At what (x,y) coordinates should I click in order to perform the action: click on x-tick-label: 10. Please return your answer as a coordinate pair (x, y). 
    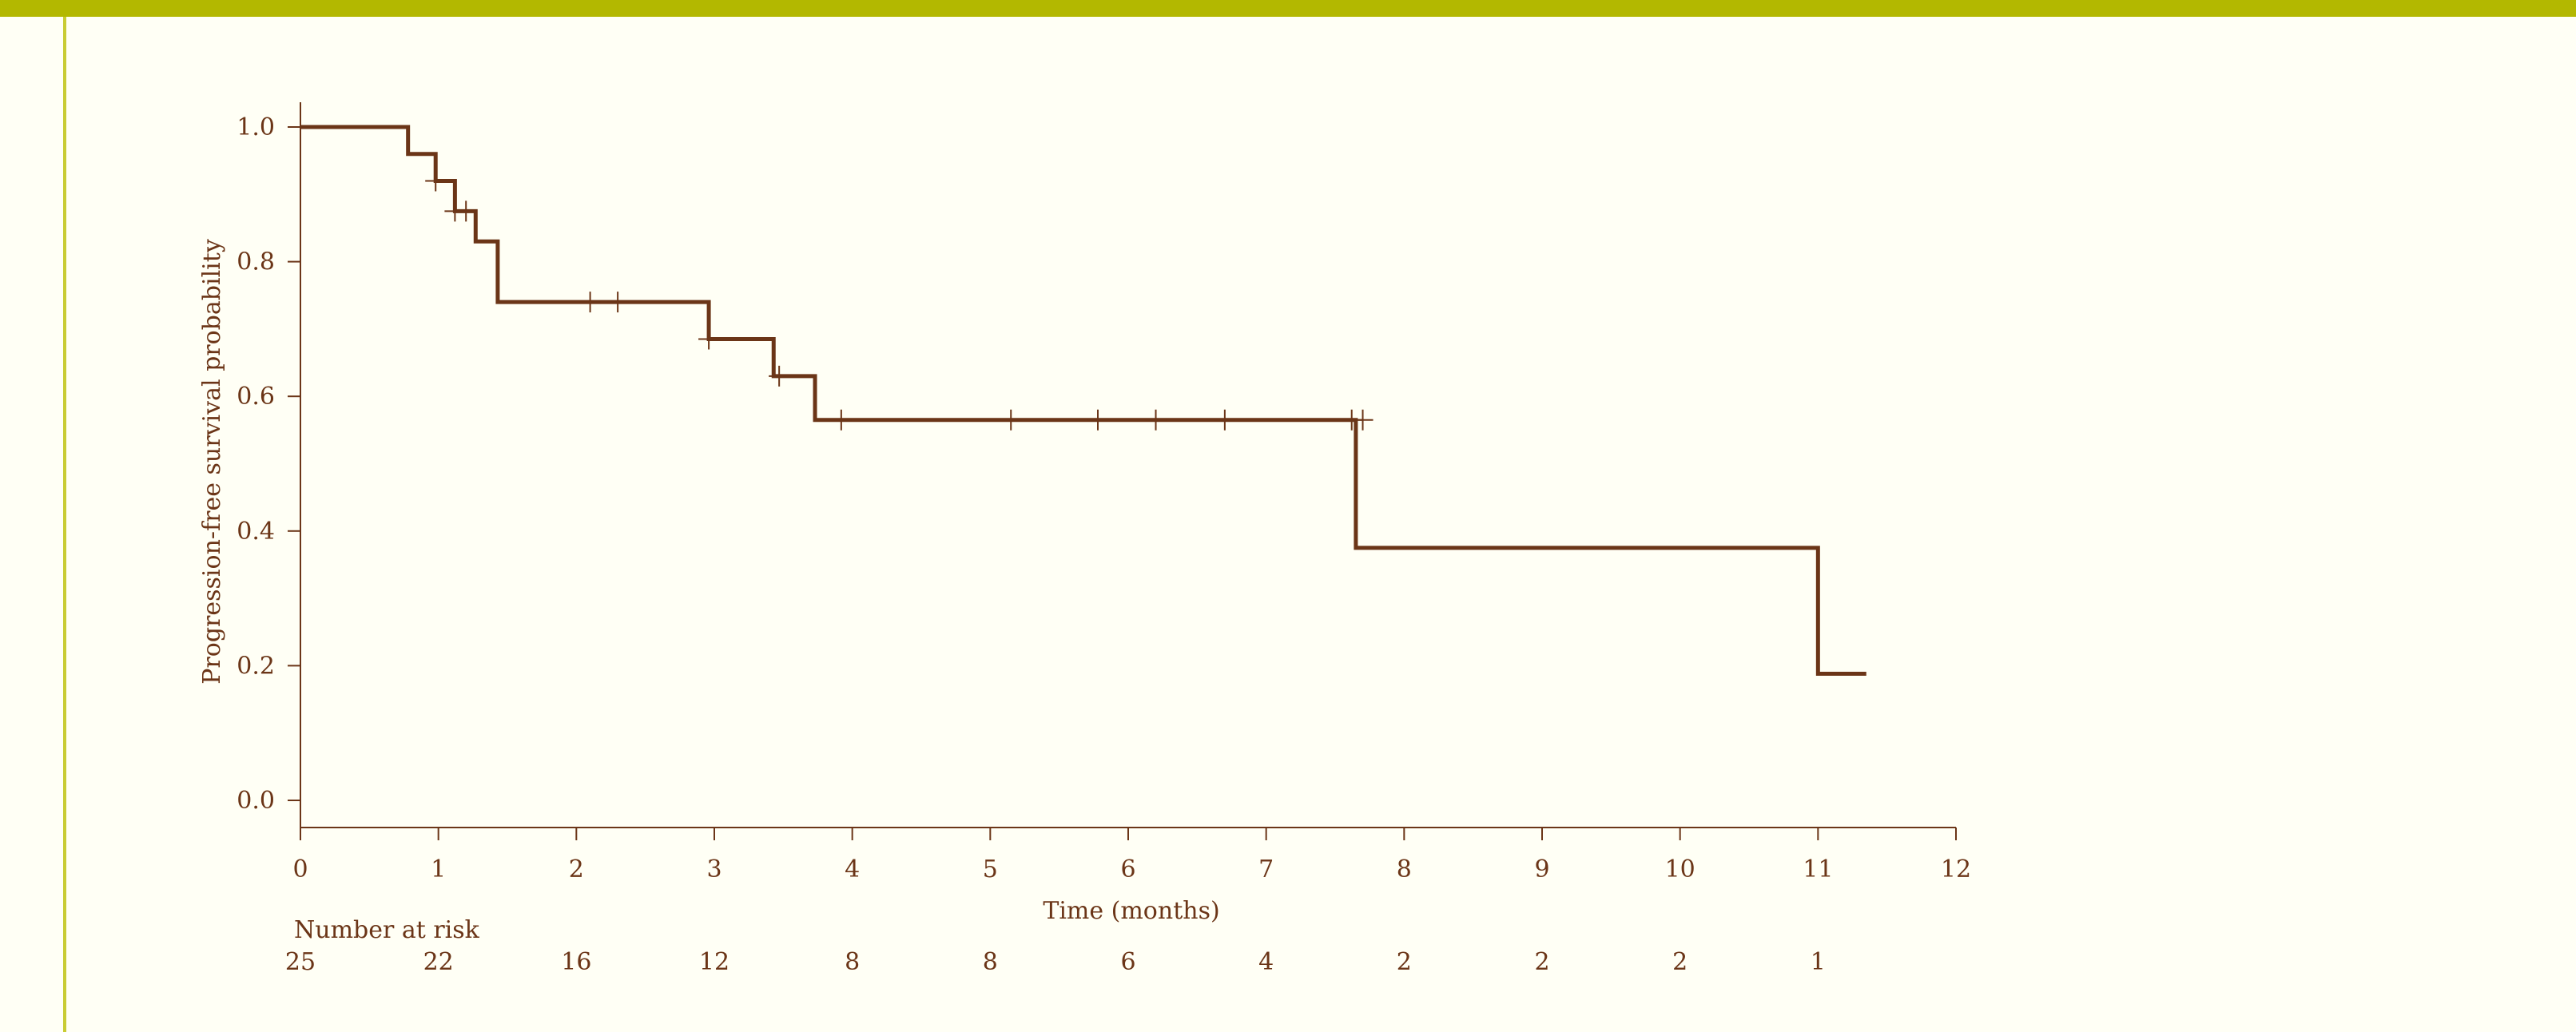
    Looking at the image, I should click on (1680, 869).